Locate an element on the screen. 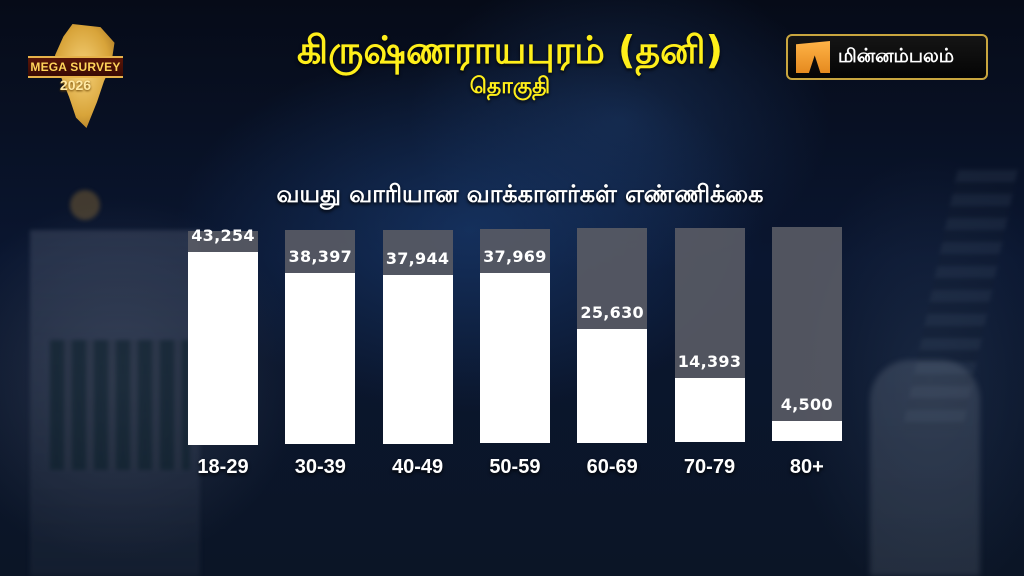 Image resolution: width=1024 pixels, height=576 pixels. mega-survey-year: 2026 is located at coordinates (75, 85).